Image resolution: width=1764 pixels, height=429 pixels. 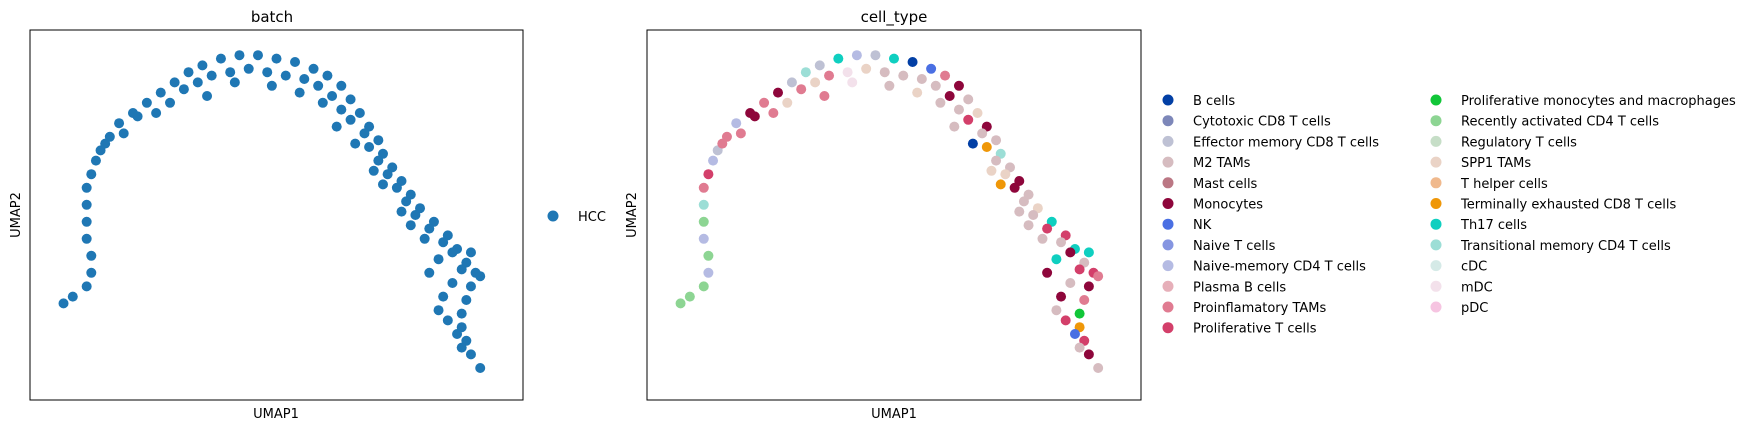 I want to click on legend-label: Mast cells, so click(x=1225, y=184).